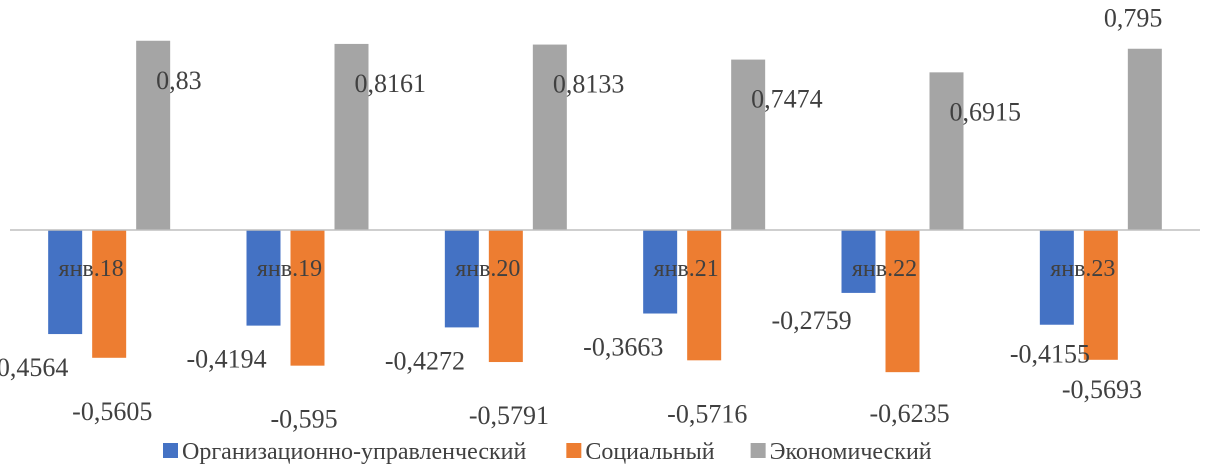 This screenshot has height=472, width=1210. What do you see at coordinates (391, 83) in the screenshot?
I see `data-label: 0,8161` at bounding box center [391, 83].